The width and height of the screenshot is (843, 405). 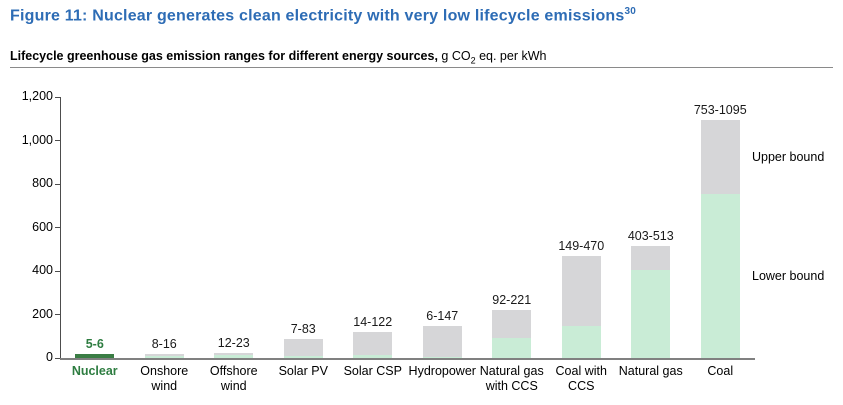 What do you see at coordinates (164, 378) in the screenshot?
I see `category-label-onshore-wind: Onshore wind` at bounding box center [164, 378].